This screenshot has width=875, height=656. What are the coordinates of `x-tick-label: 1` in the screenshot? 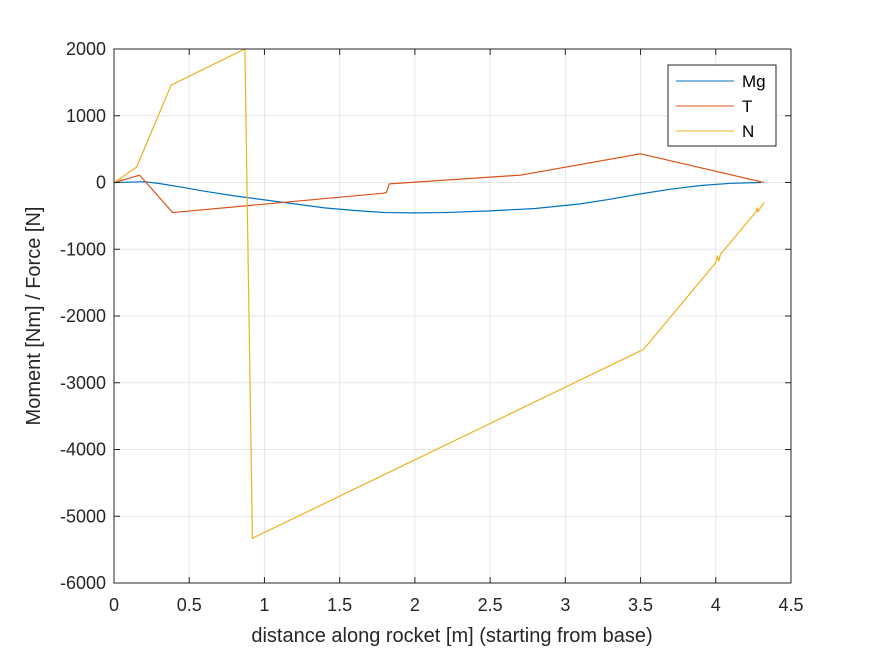 It's located at (264, 605).